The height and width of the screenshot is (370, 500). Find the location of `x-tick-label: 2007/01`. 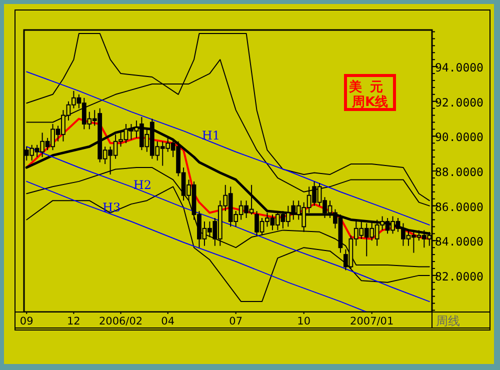

x-tick-label: 2007/01 is located at coordinates (372, 322).